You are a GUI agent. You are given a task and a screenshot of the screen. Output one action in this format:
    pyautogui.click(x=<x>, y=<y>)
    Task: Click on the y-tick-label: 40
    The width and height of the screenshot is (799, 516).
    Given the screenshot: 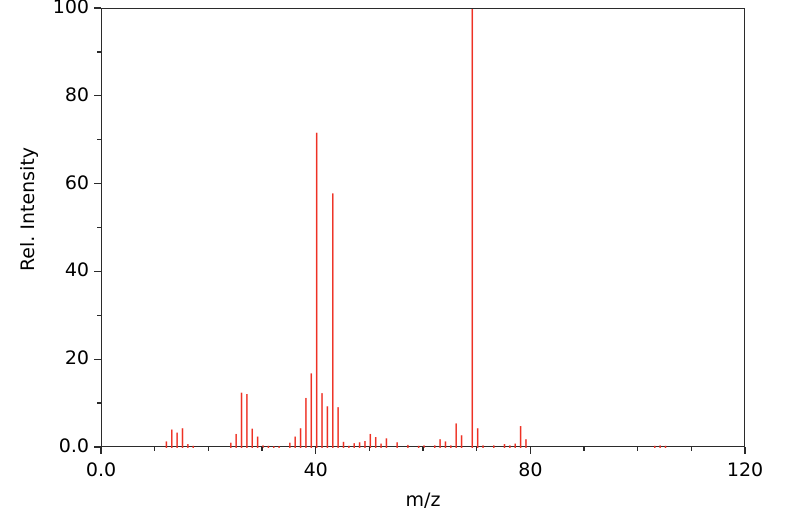 What is the action you would take?
    pyautogui.click(x=76, y=270)
    